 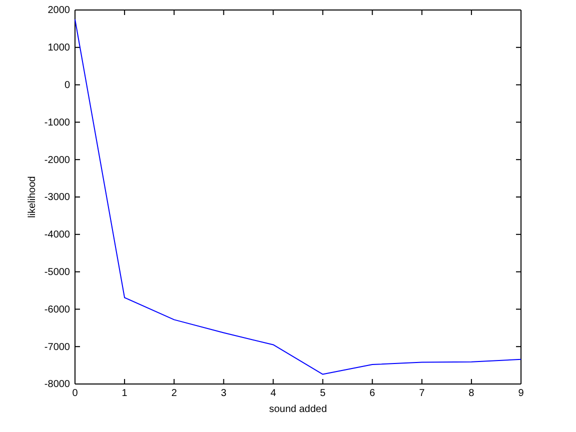 What do you see at coordinates (125, 394) in the screenshot?
I see `x-tick-label: 1` at bounding box center [125, 394].